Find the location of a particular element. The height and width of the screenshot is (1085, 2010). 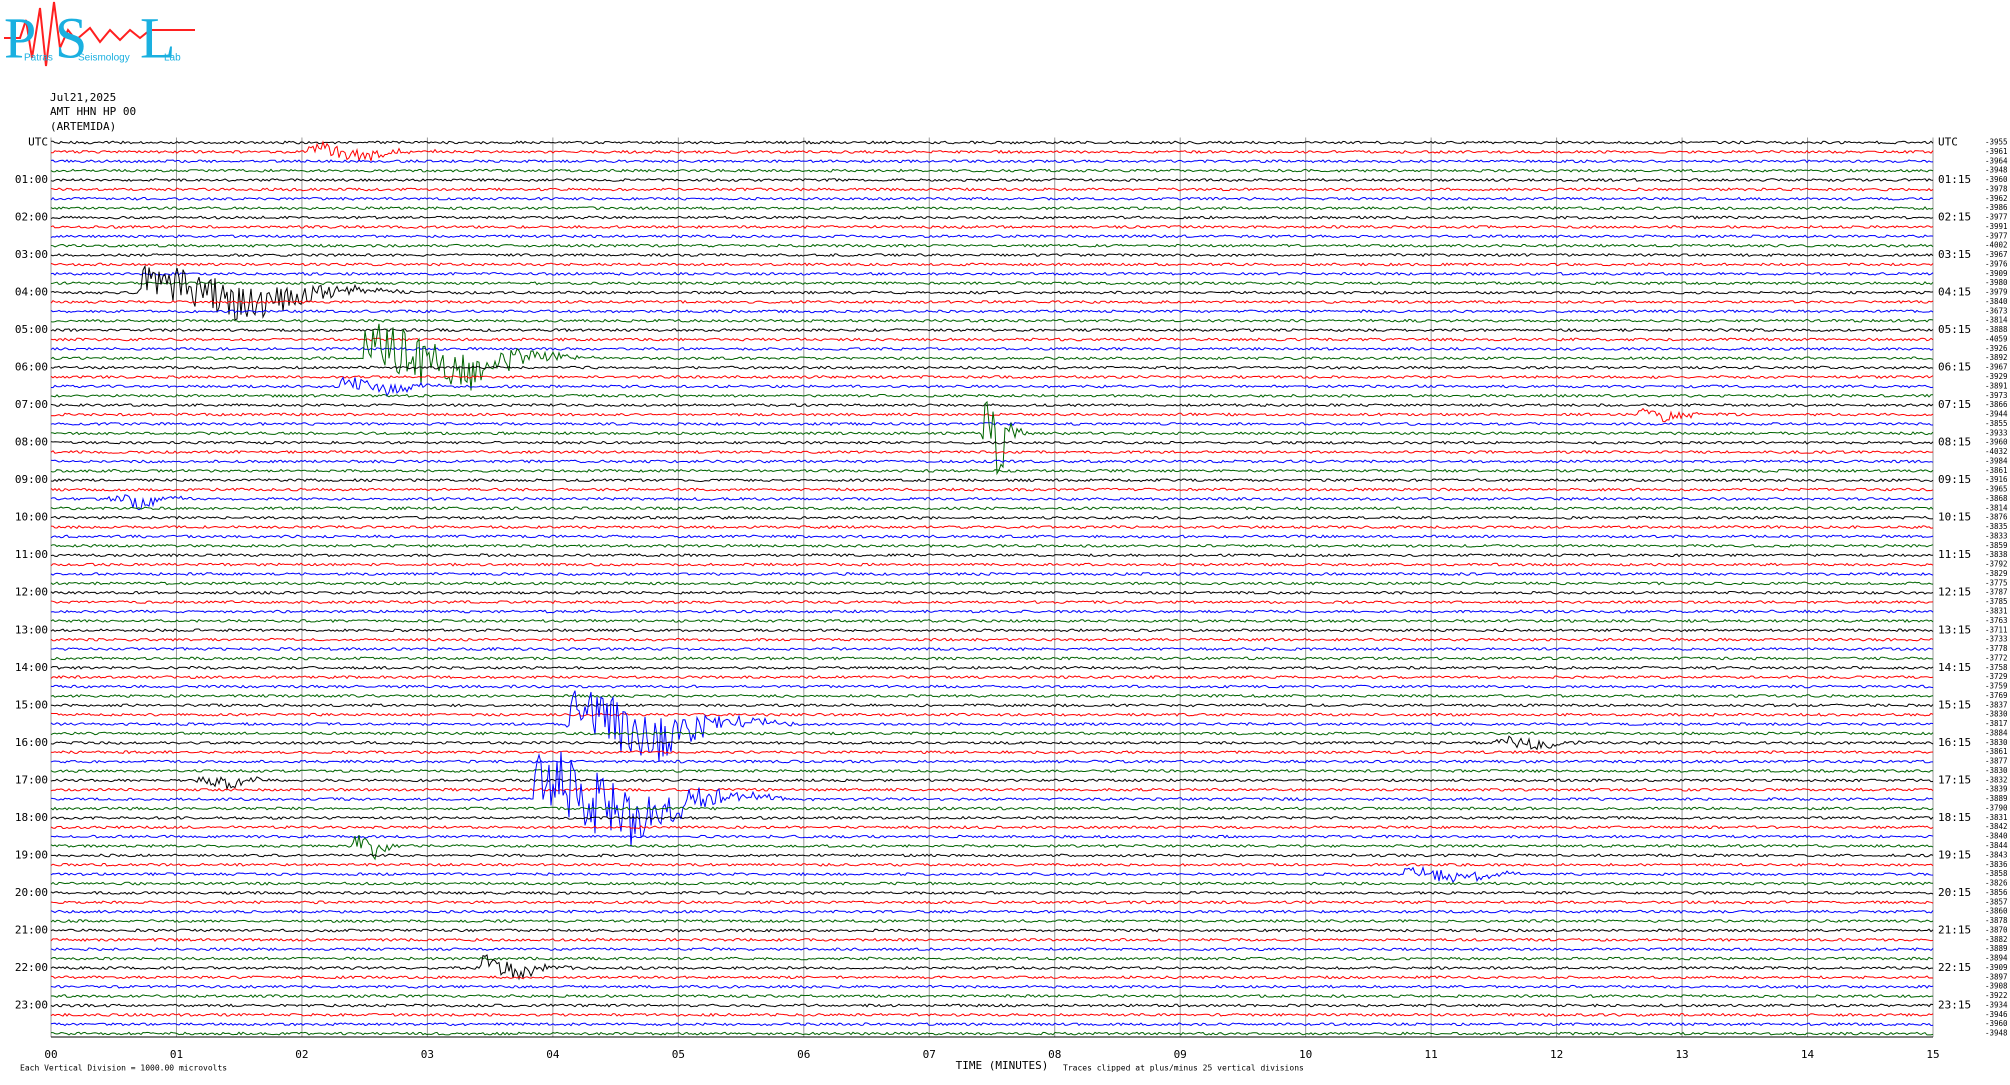

hour-label-right: 12:15 is located at coordinates (1954, 592).